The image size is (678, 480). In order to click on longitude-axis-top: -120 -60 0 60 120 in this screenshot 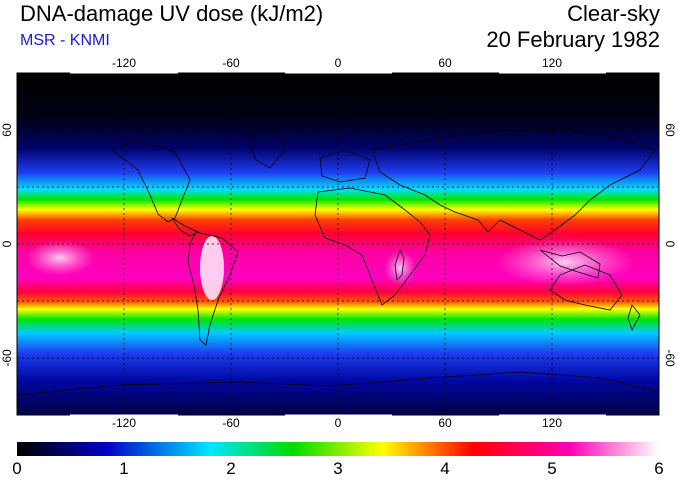, I will do `click(337, 63)`.